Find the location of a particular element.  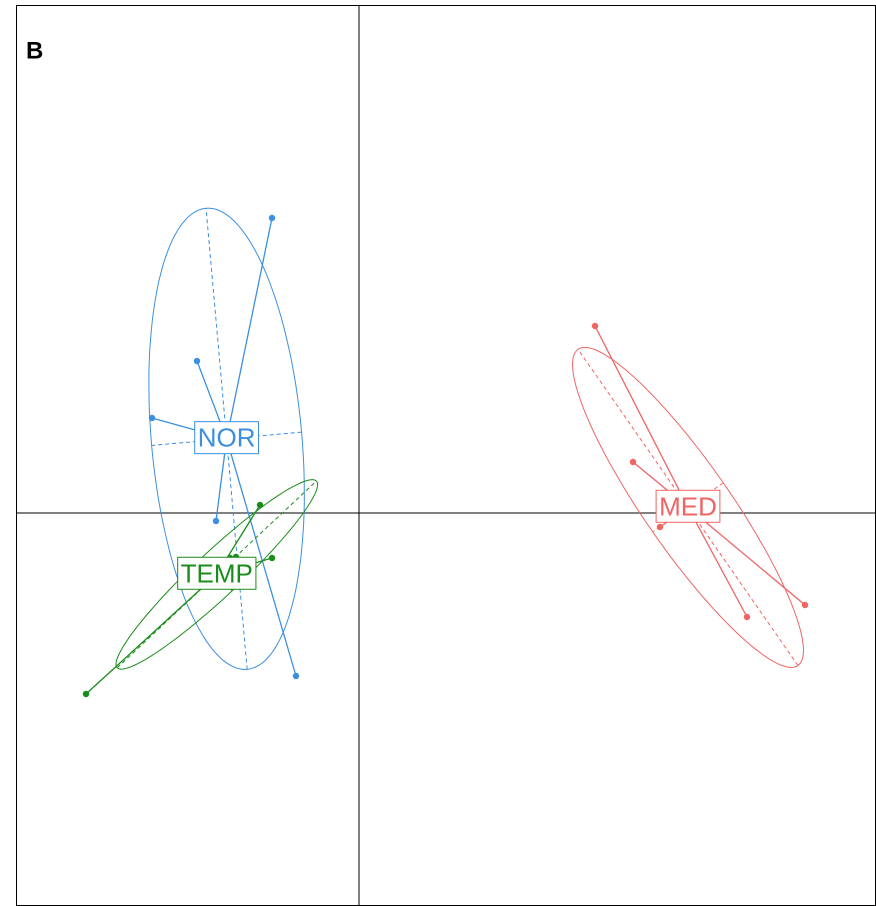

class-ellipse is located at coordinates (226, 438).